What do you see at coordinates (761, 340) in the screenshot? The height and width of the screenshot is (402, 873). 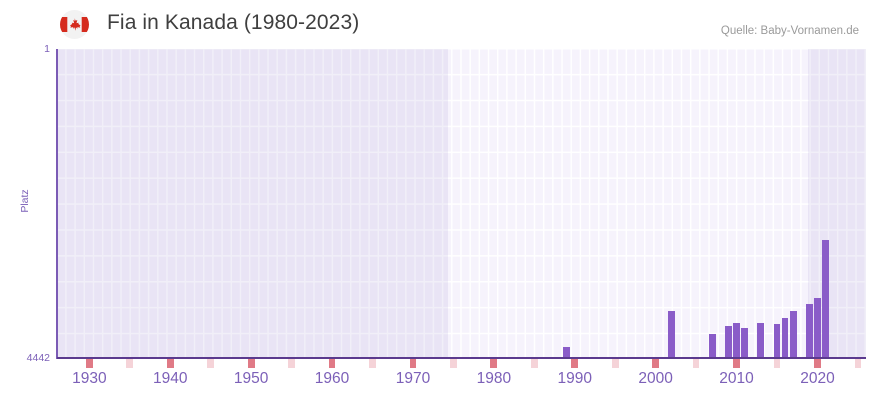 I see `bar-2013` at bounding box center [761, 340].